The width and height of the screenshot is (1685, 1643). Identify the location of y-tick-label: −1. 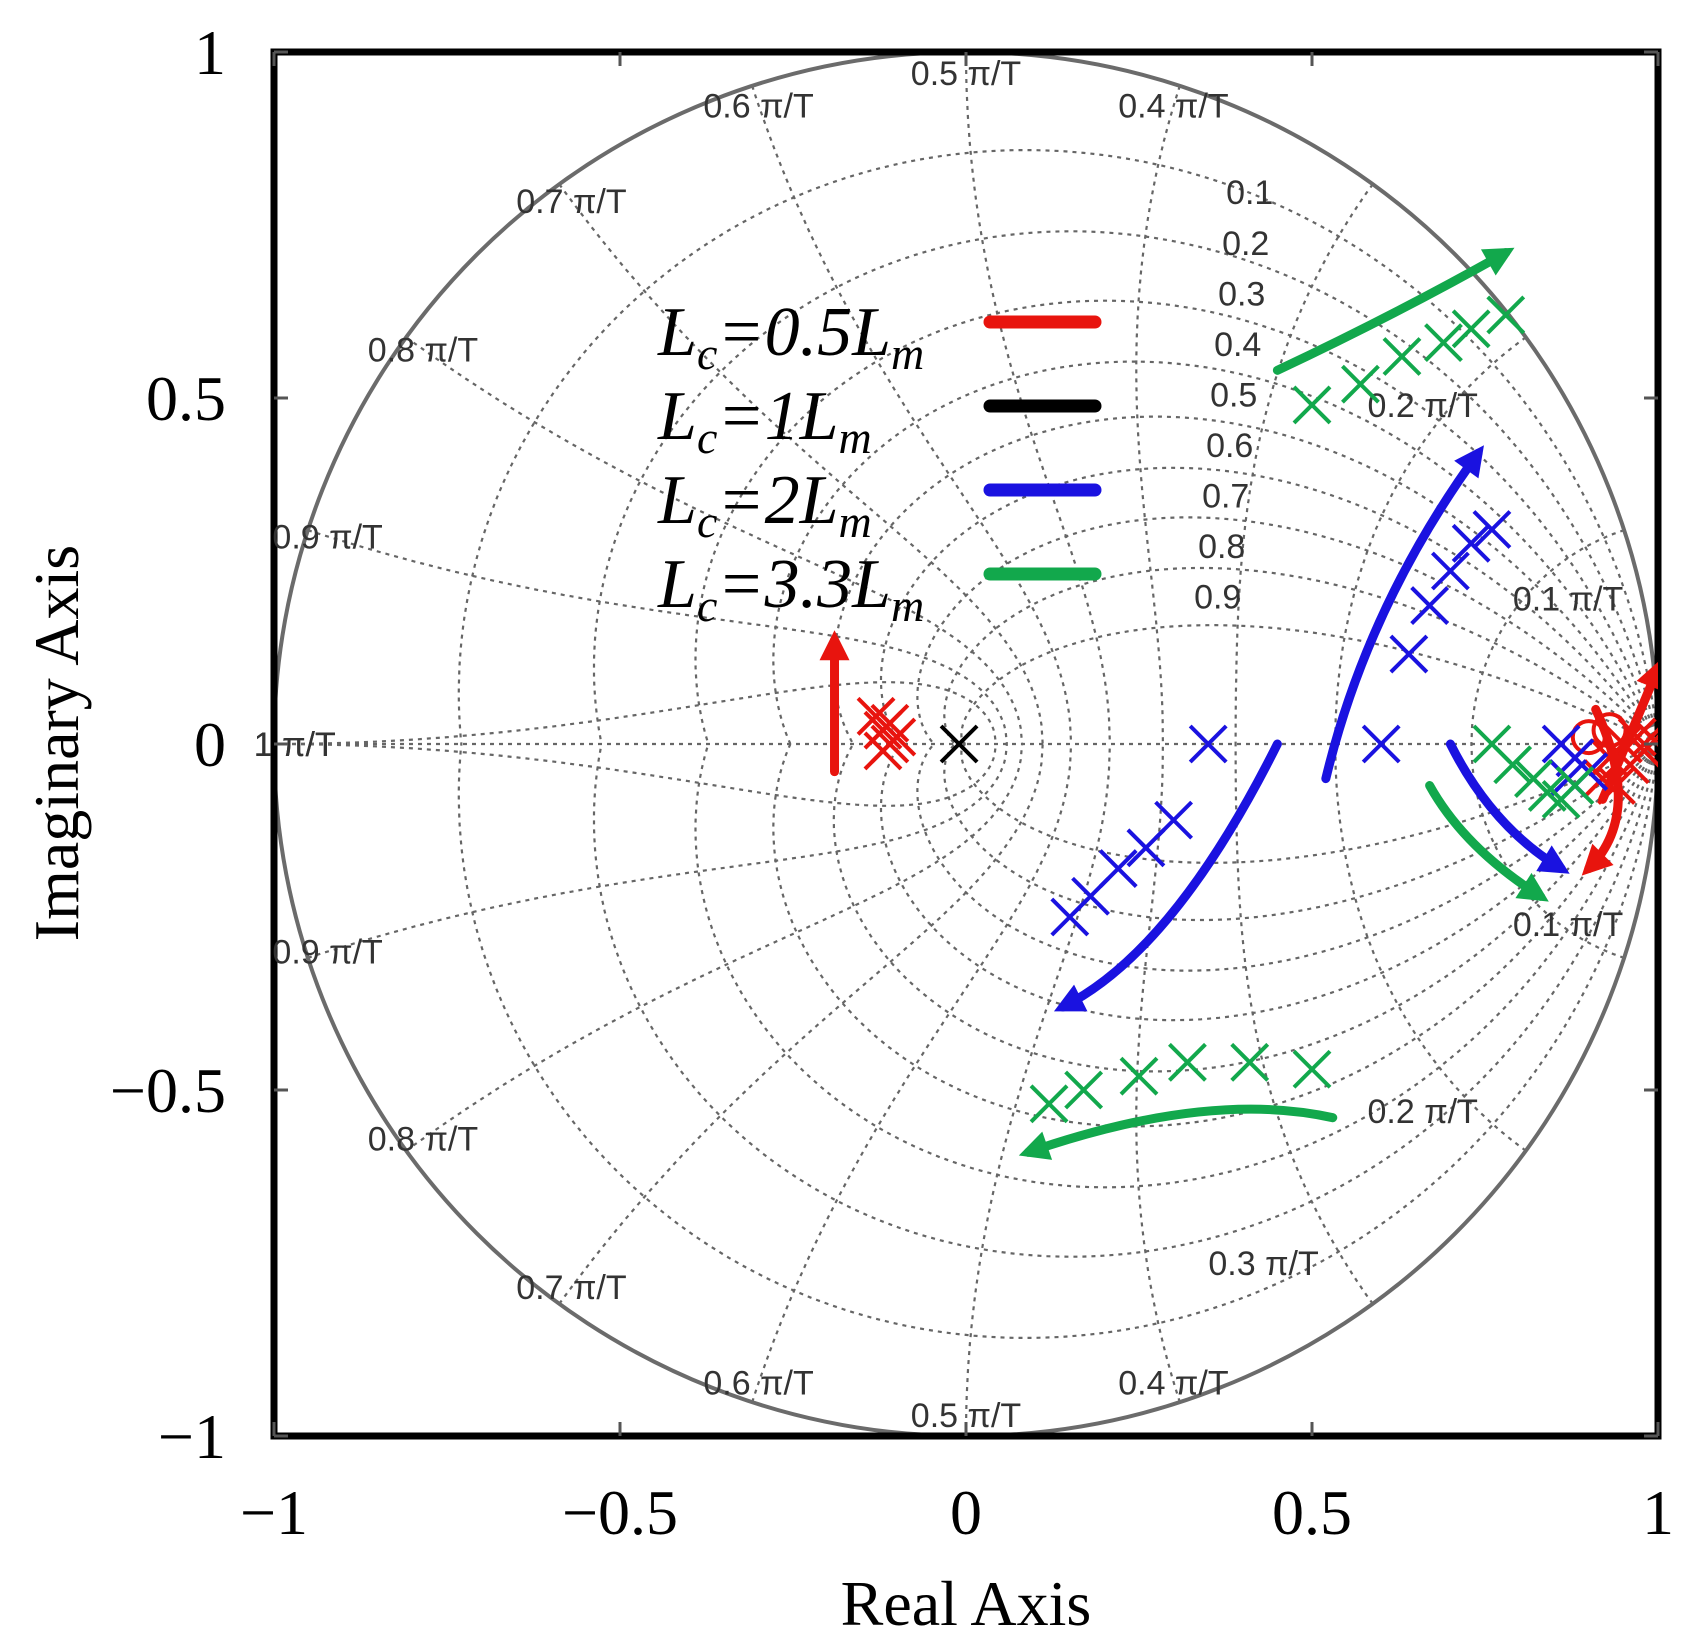
(192, 1436).